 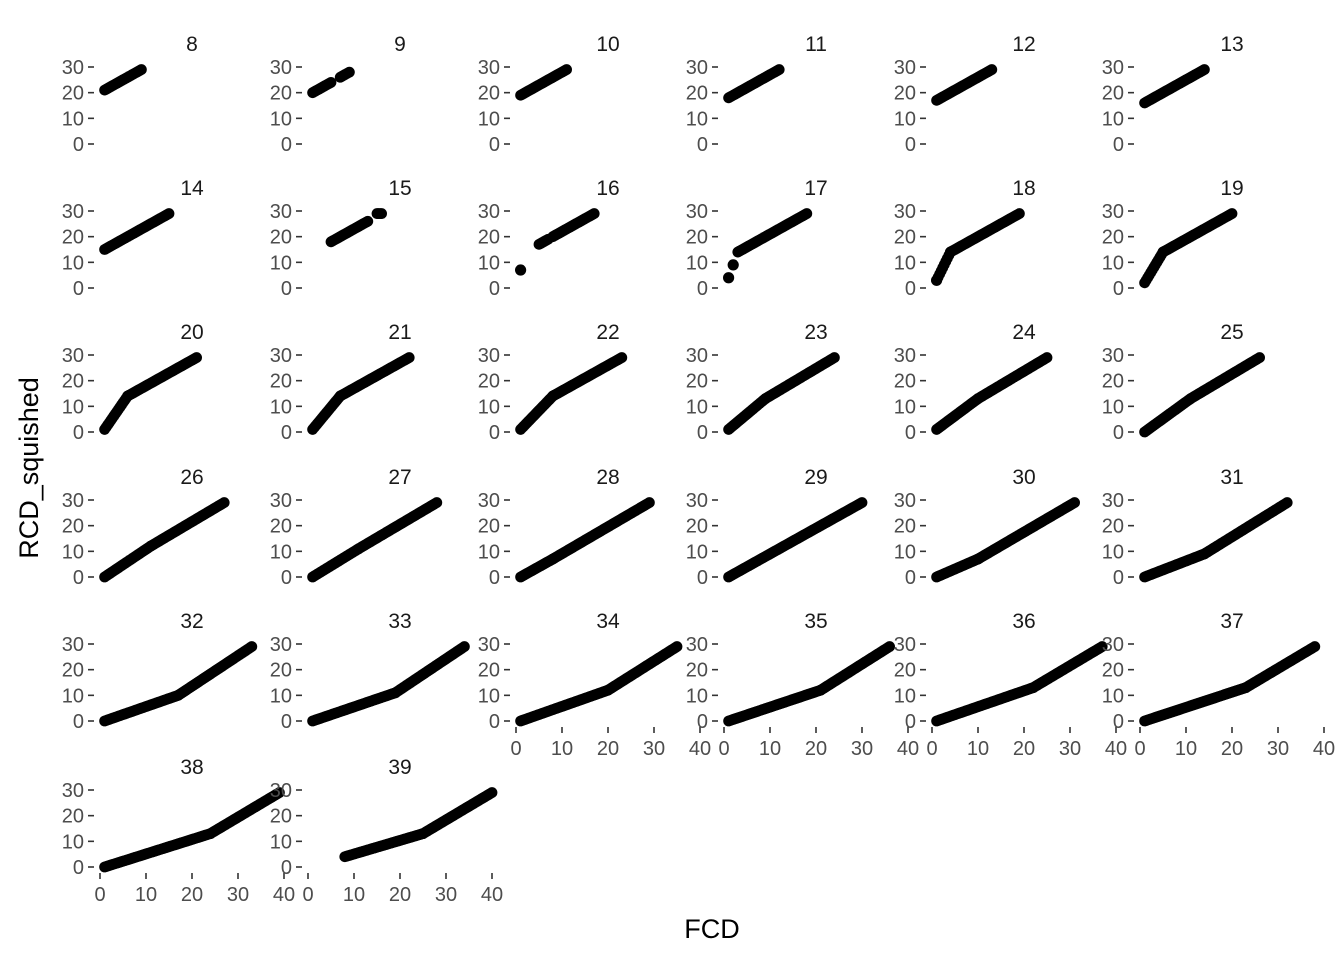 I want to click on facet-panel: 34 0 10 20 30 0 10 20 30 40, so click(x=594, y=685).